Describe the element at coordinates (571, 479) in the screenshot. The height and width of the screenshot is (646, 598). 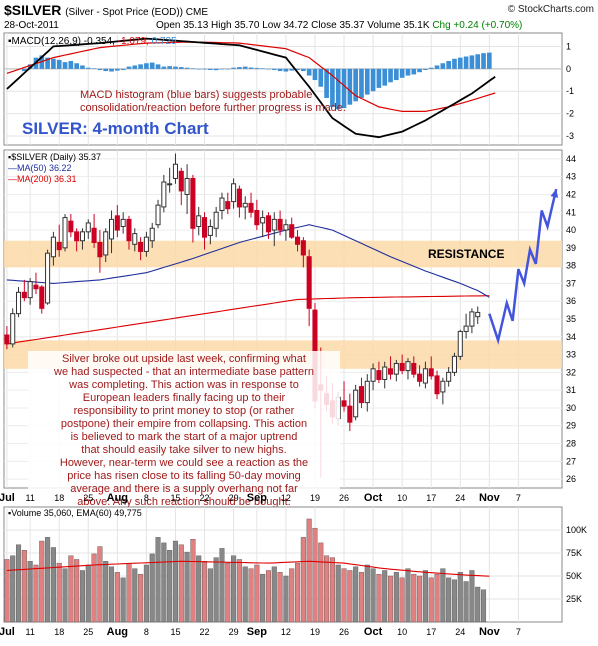
I see `price-y-tick-label: 26` at that location.